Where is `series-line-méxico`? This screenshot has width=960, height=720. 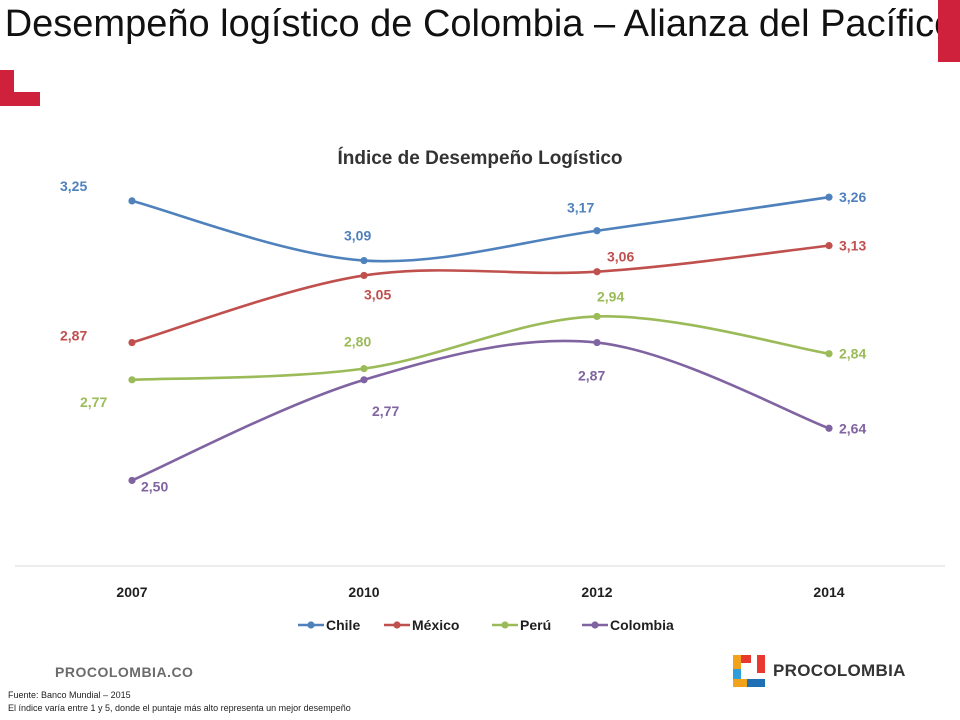
series-line-méxico is located at coordinates (480, 294).